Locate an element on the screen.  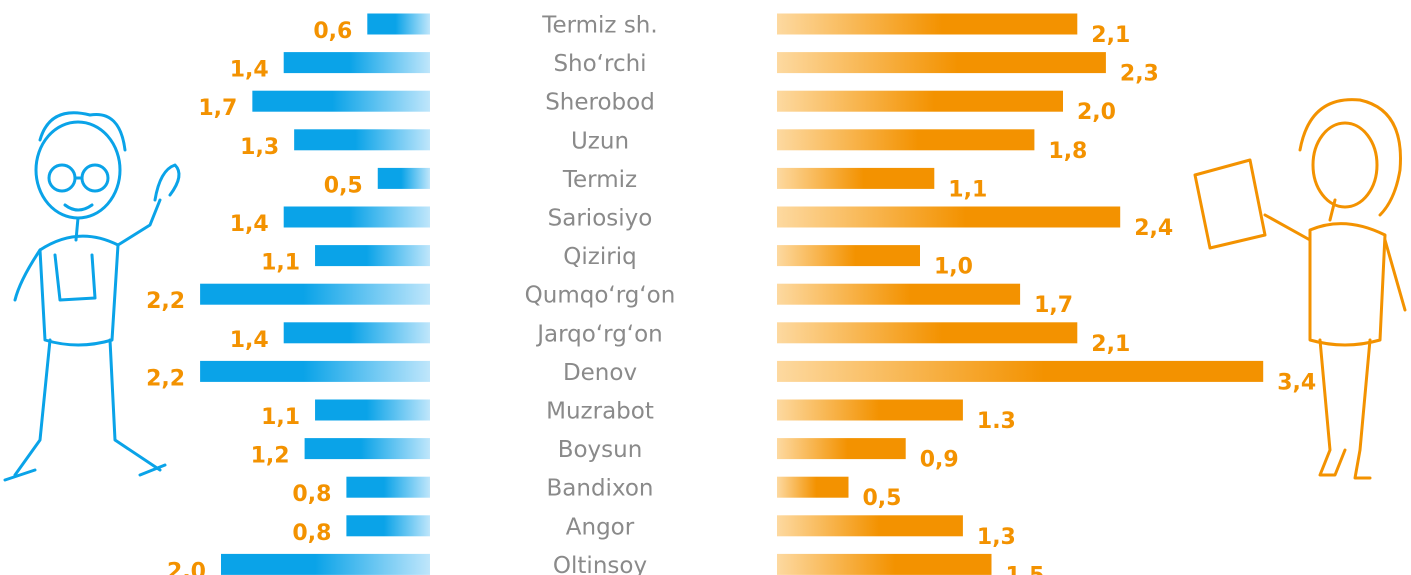
category-label: Sho‘rchi is located at coordinates (599, 64).